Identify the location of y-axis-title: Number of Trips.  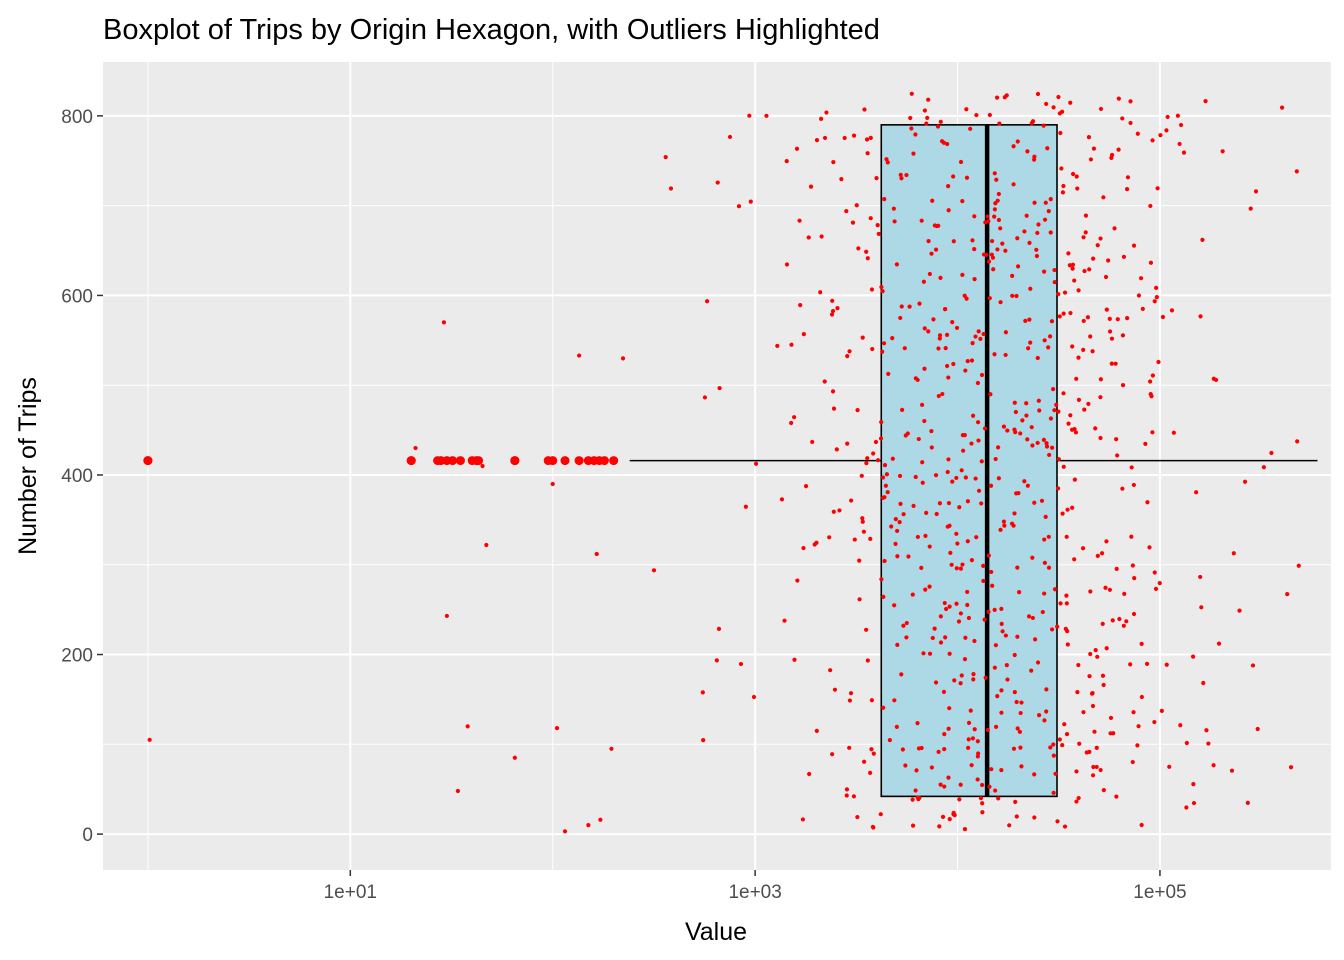
(28, 466).